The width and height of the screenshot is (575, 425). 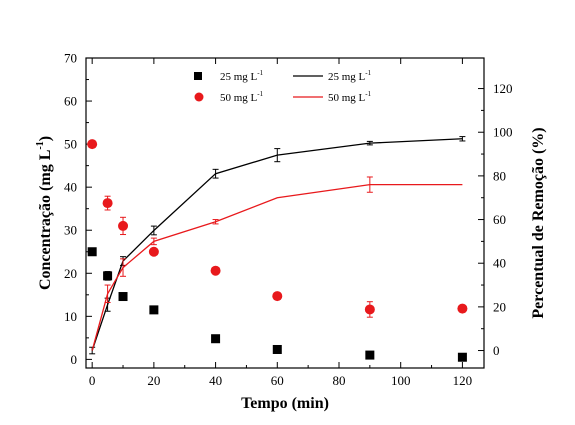 What do you see at coordinates (538, 222) in the screenshot?
I see `y-right-axis-title: Percentual de Remoção (%)` at bounding box center [538, 222].